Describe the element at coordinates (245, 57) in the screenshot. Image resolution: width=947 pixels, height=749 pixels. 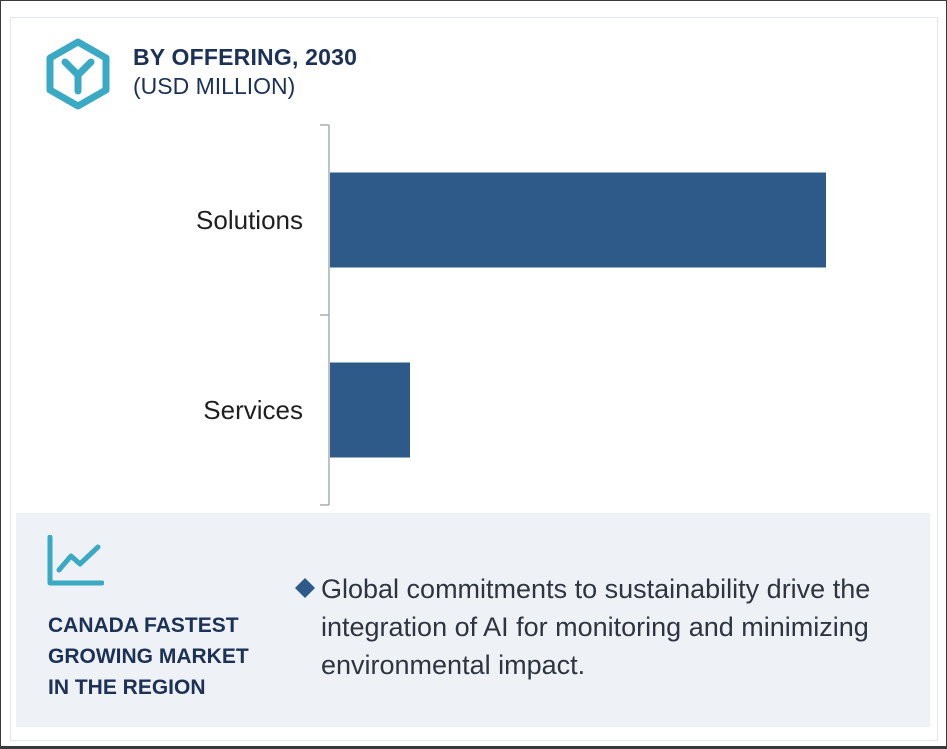
I see `chart-title: BY OFFERING, 2030` at that location.